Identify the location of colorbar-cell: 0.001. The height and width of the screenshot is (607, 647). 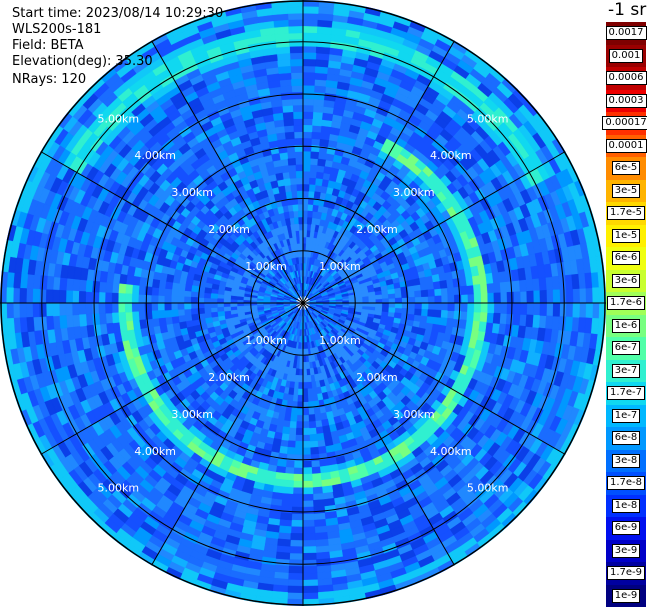
(626, 55).